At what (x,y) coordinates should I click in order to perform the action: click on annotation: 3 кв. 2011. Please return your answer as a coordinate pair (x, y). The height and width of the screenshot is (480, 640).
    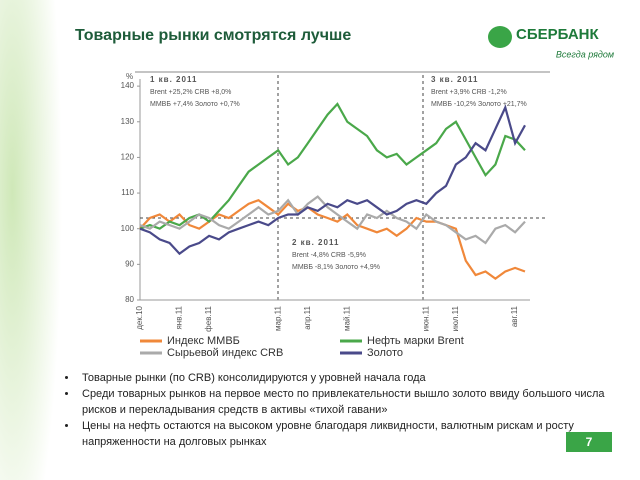
    Looking at the image, I should click on (454, 79).